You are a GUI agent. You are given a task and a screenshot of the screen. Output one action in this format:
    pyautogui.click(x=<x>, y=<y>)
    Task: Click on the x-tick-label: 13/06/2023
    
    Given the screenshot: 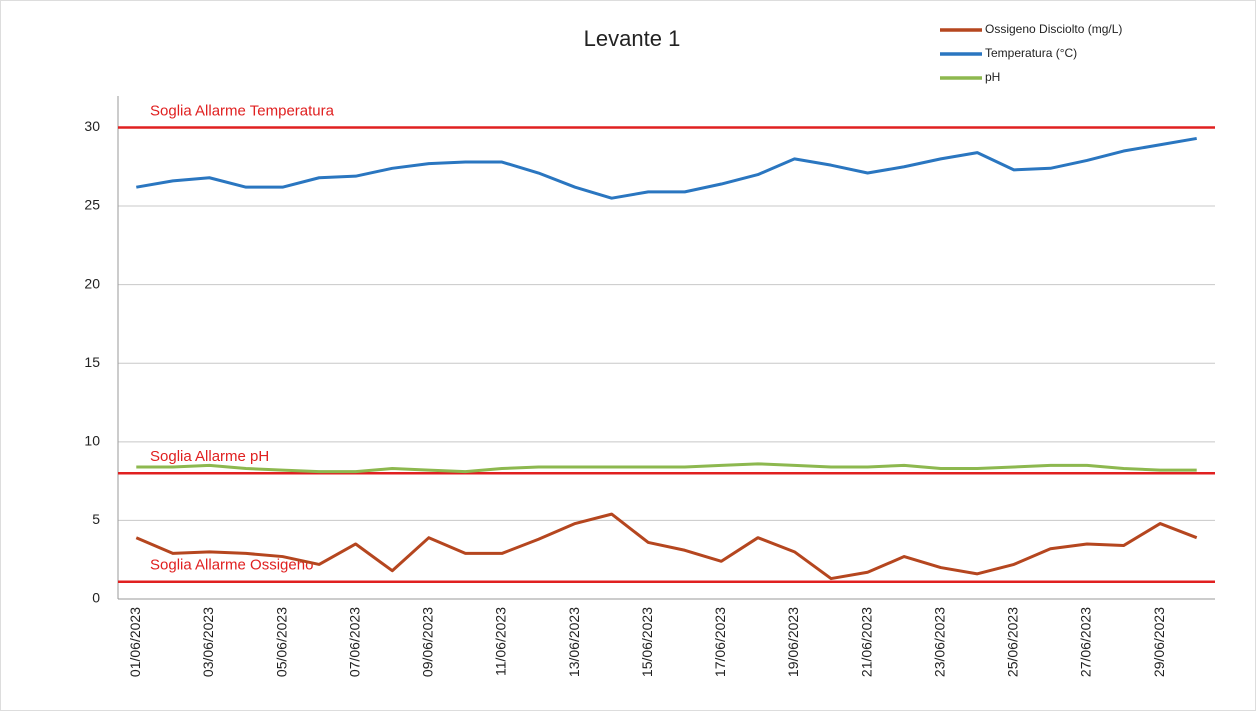 What is the action you would take?
    pyautogui.click(x=574, y=642)
    